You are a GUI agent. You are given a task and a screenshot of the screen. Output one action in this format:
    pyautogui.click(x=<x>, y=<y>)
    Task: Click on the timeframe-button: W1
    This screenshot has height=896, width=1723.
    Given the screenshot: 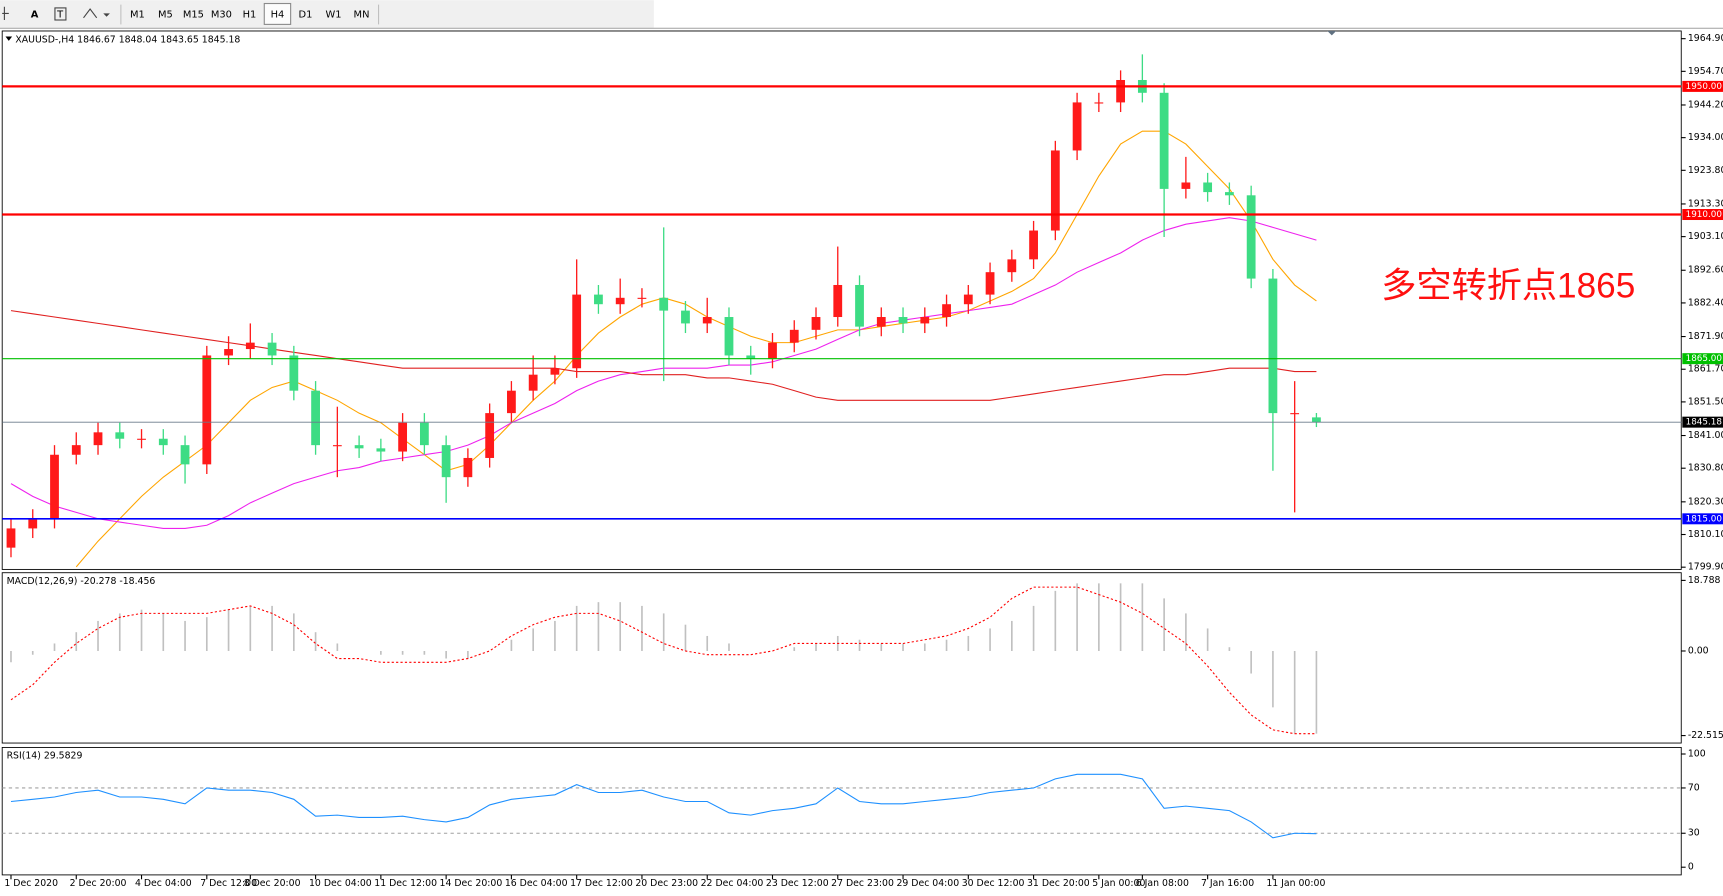 What is the action you would take?
    pyautogui.click(x=333, y=15)
    